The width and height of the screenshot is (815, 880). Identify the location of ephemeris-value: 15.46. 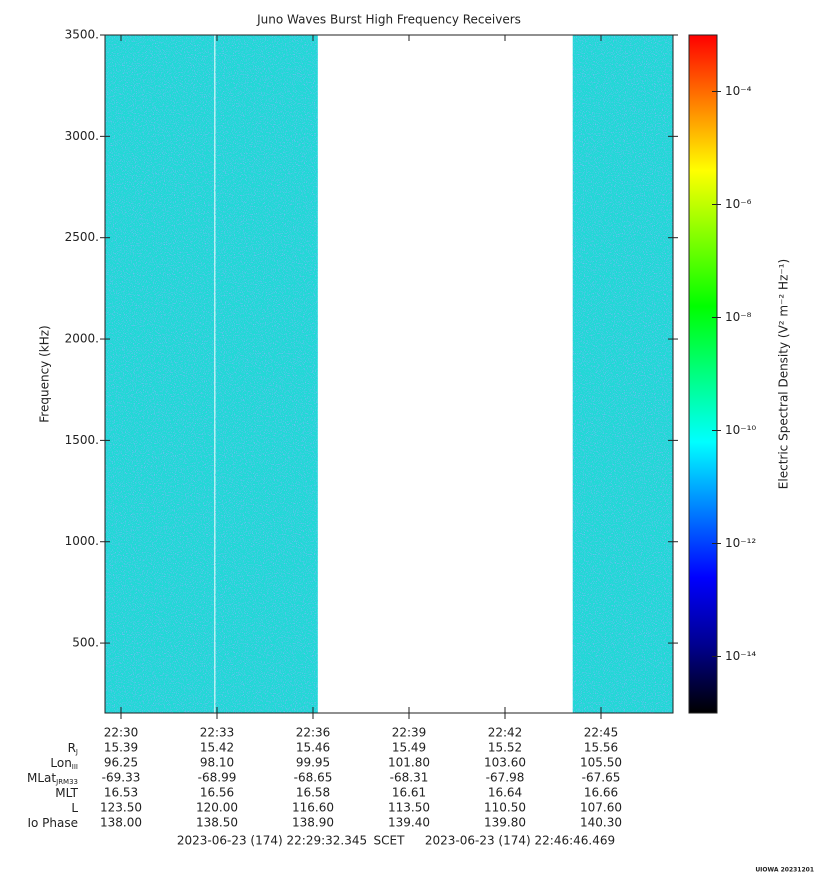
(313, 748).